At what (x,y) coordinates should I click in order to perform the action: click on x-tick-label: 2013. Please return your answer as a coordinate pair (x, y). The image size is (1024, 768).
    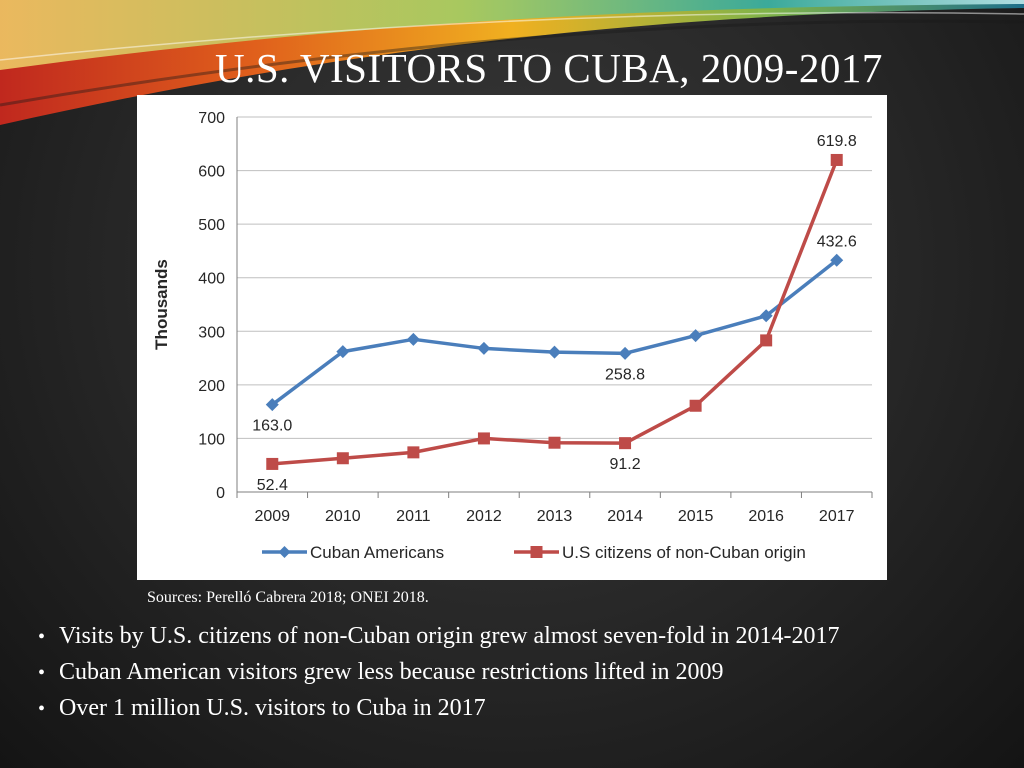
    Looking at the image, I should click on (555, 516).